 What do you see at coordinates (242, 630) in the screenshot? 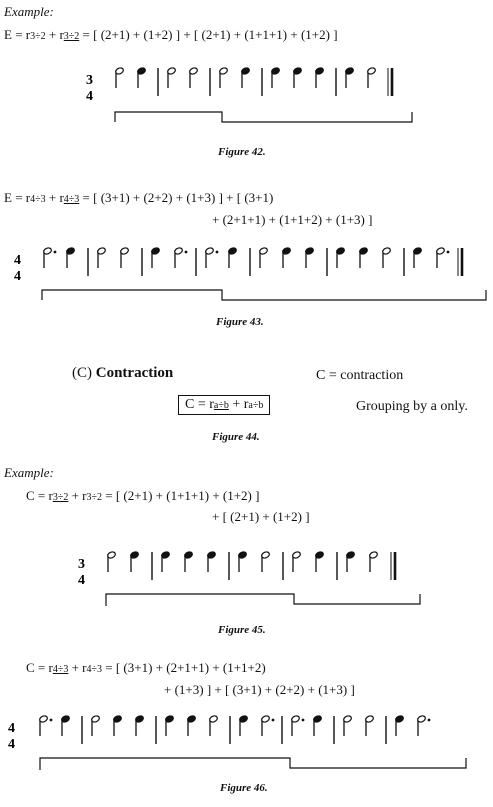
I see `figure-caption: Figure 45.` at bounding box center [242, 630].